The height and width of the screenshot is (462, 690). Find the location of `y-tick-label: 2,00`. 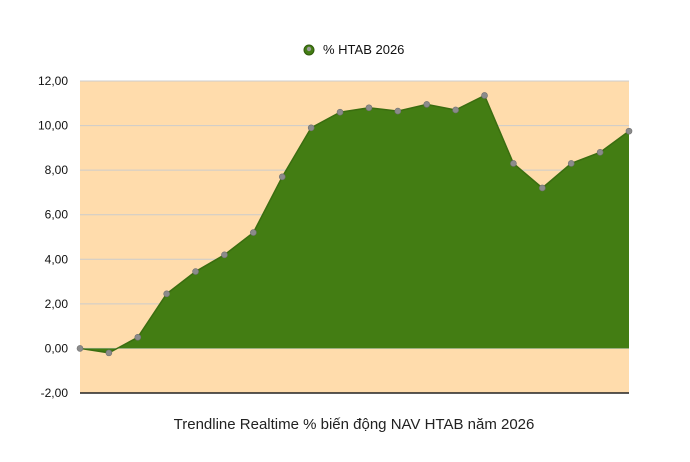

y-tick-label: 2,00 is located at coordinates (57, 304).